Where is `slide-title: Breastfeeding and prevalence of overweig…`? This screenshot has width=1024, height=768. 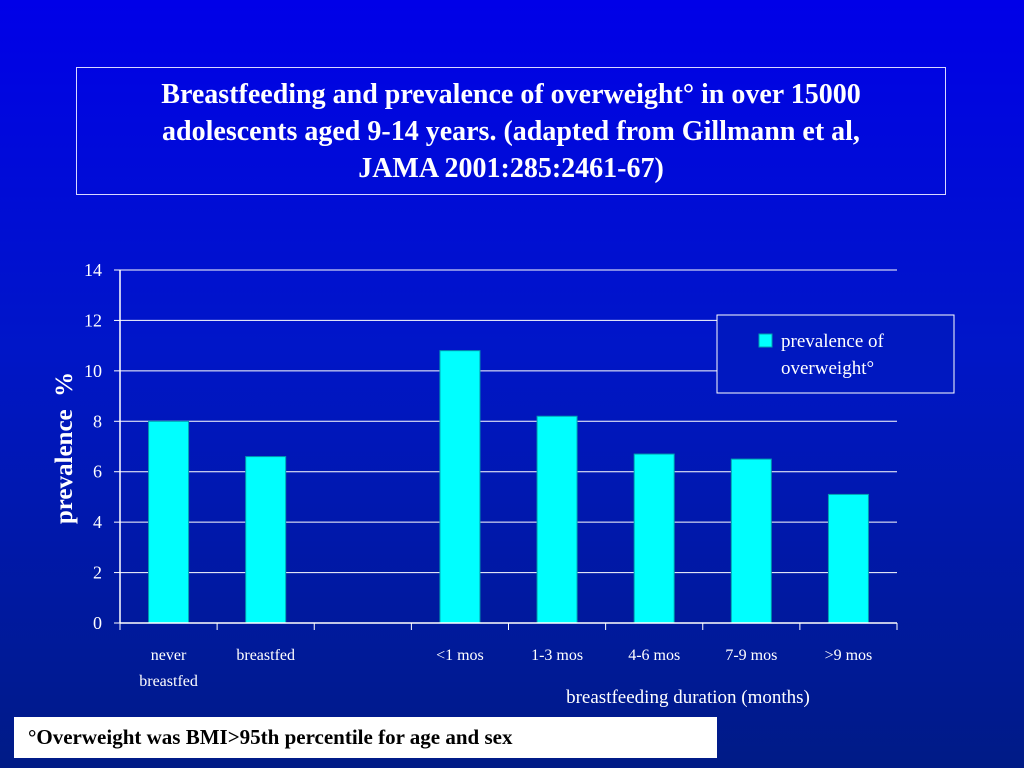
slide-title: Breastfeeding and prevalence of overweig… is located at coordinates (511, 131).